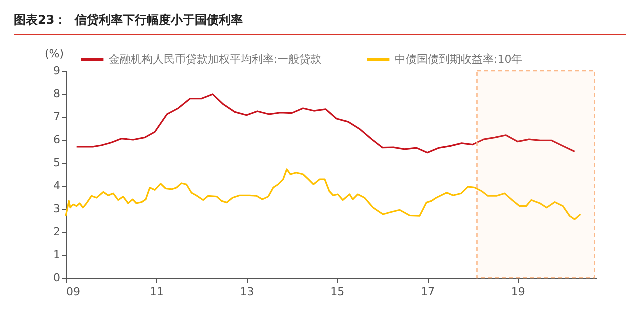  I want to click on y-tick-label: 5, so click(57, 163).